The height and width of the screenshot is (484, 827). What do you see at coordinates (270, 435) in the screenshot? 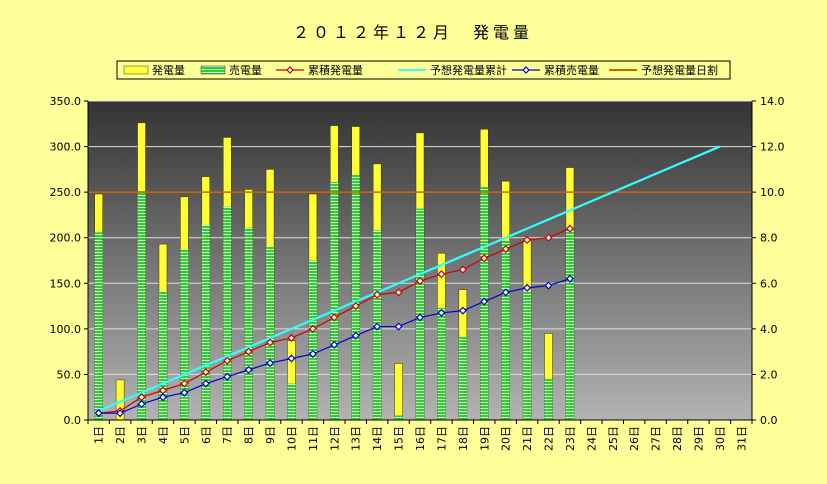
I see `x-tick-label: 9日` at bounding box center [270, 435].